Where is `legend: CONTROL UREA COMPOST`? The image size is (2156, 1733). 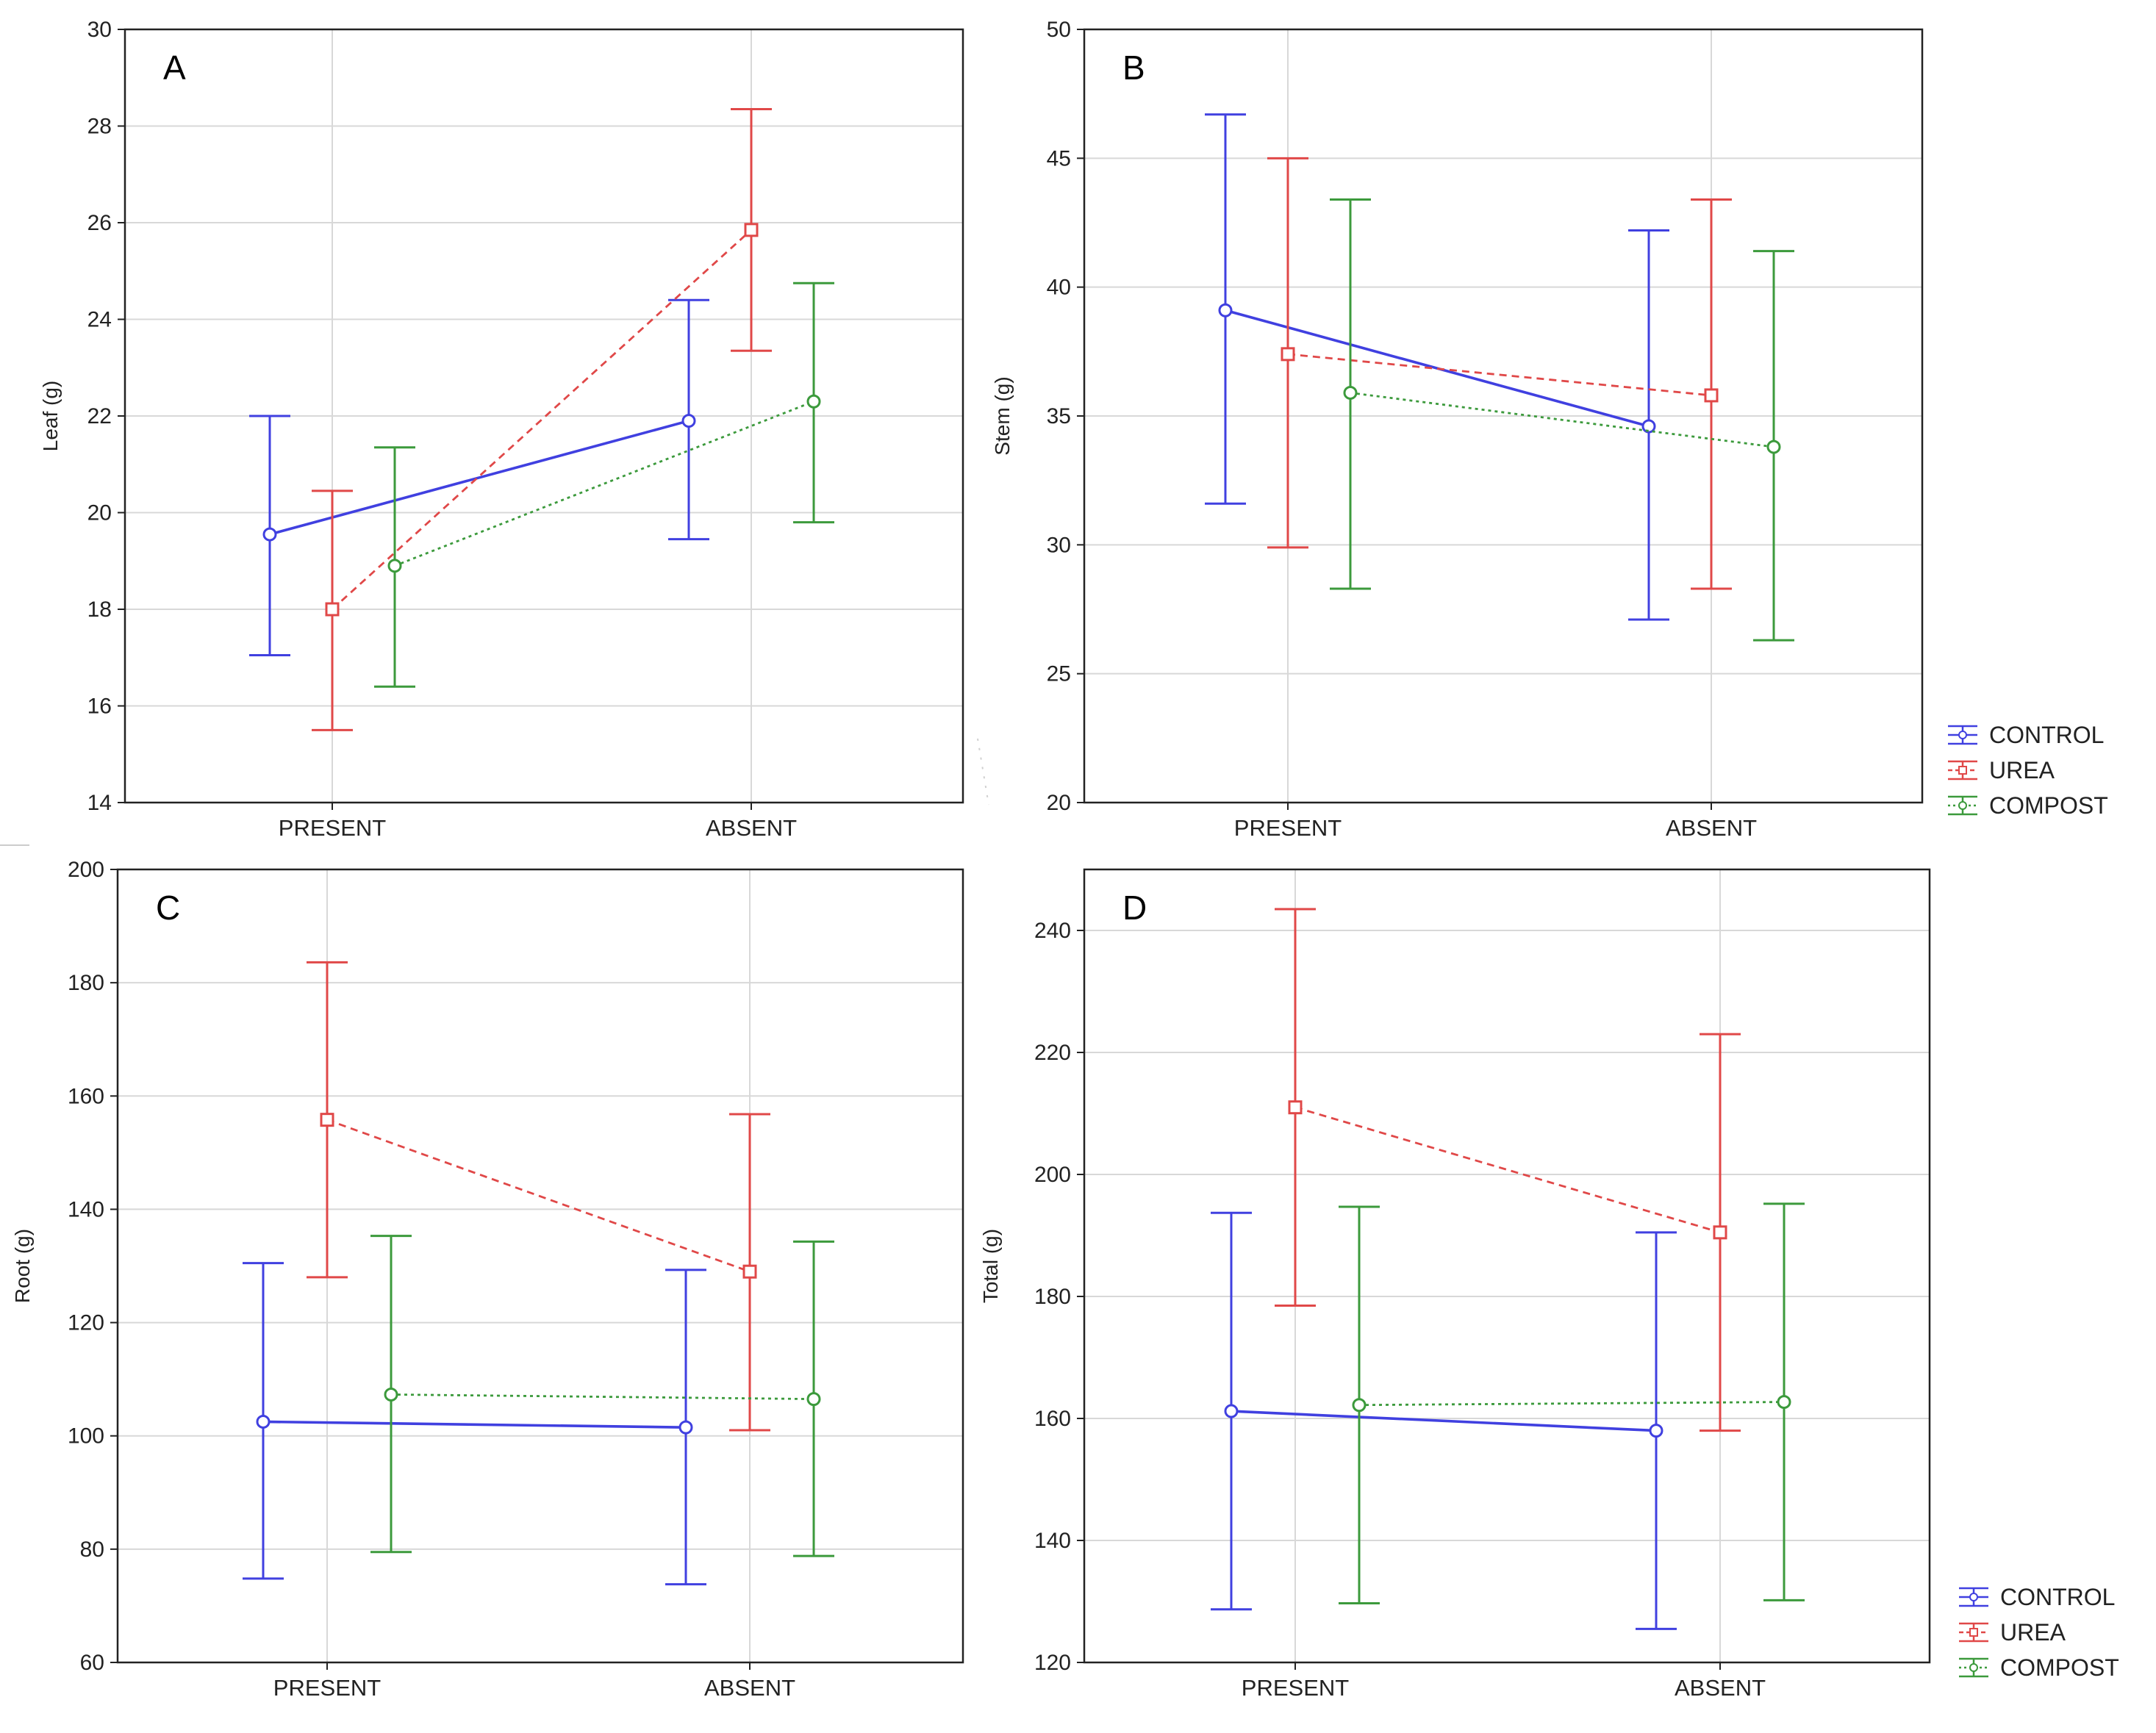 legend: CONTROL UREA COMPOST is located at coordinates (2028, 770).